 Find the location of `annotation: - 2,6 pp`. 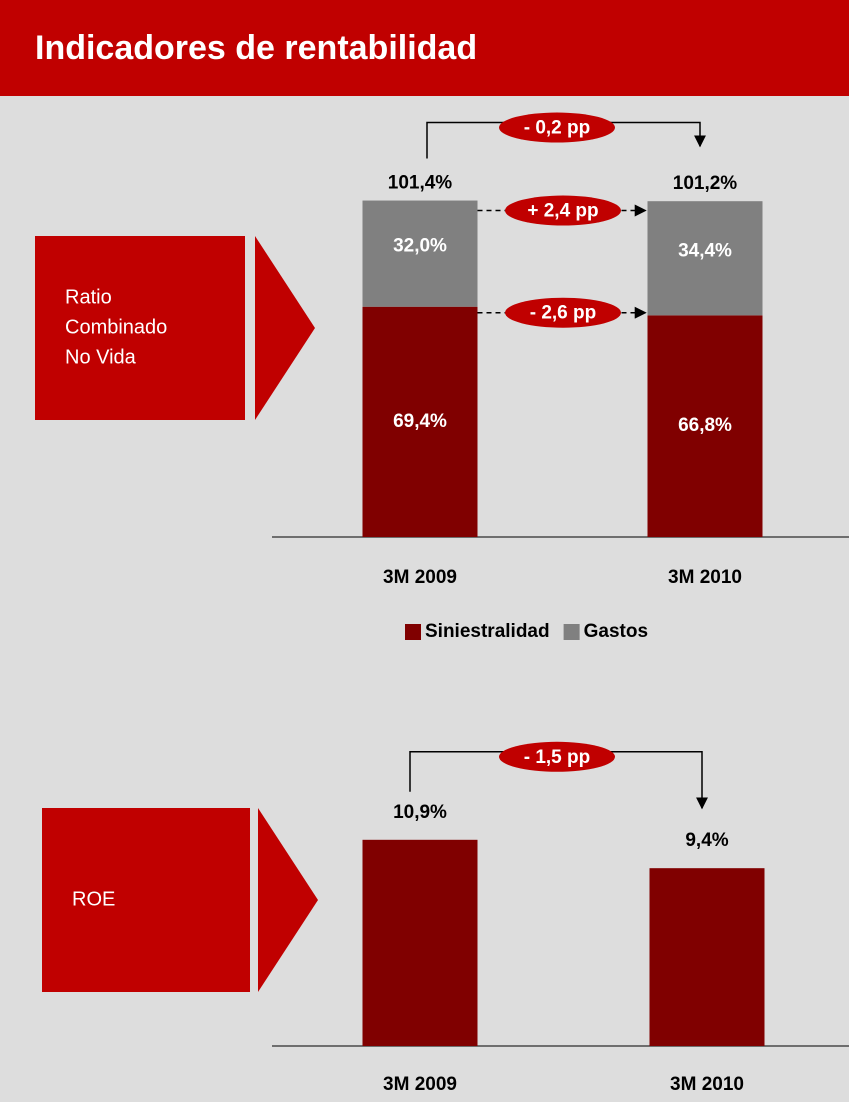

annotation: - 2,6 pp is located at coordinates (563, 313).